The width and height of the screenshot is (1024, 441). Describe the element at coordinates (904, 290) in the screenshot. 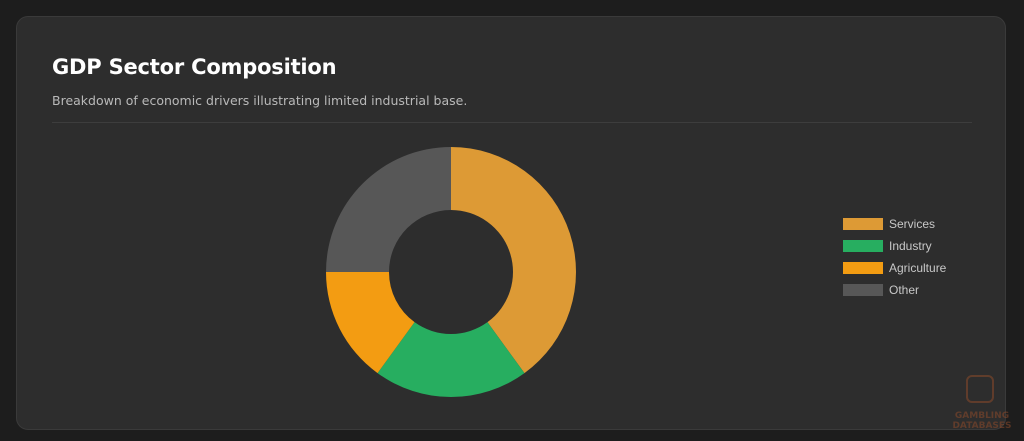

I see `legend-label: Other` at that location.